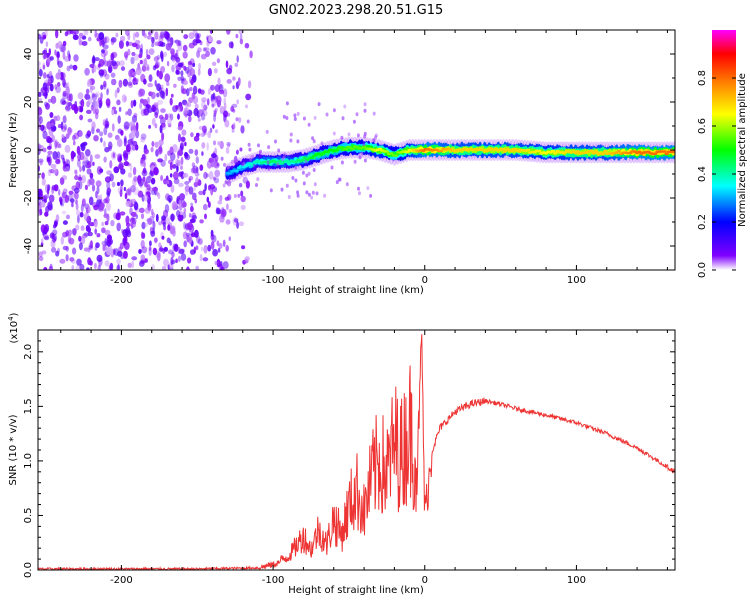 The width and height of the screenshot is (750, 600). I want to click on spectrogram-ylabel: Frequency (Hz), so click(13, 150).